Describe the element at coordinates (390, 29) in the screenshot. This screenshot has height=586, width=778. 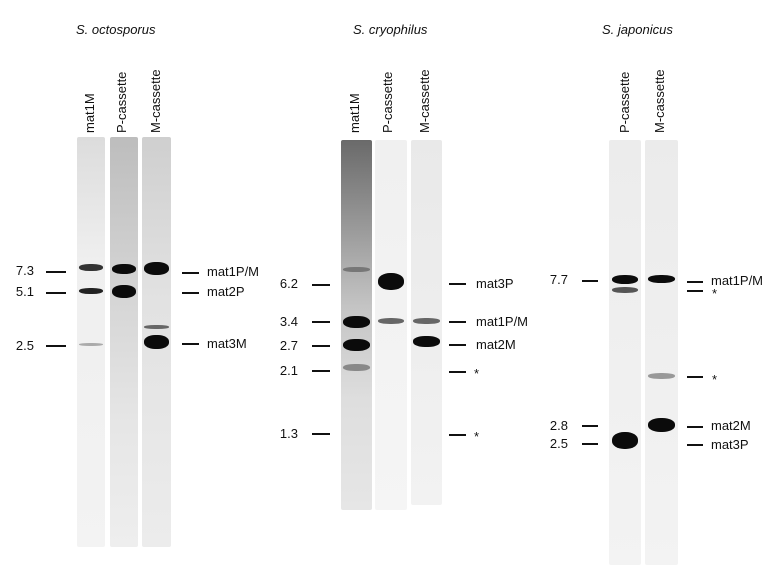
I see `panel-title-cryophilus: S. cryophilus` at that location.